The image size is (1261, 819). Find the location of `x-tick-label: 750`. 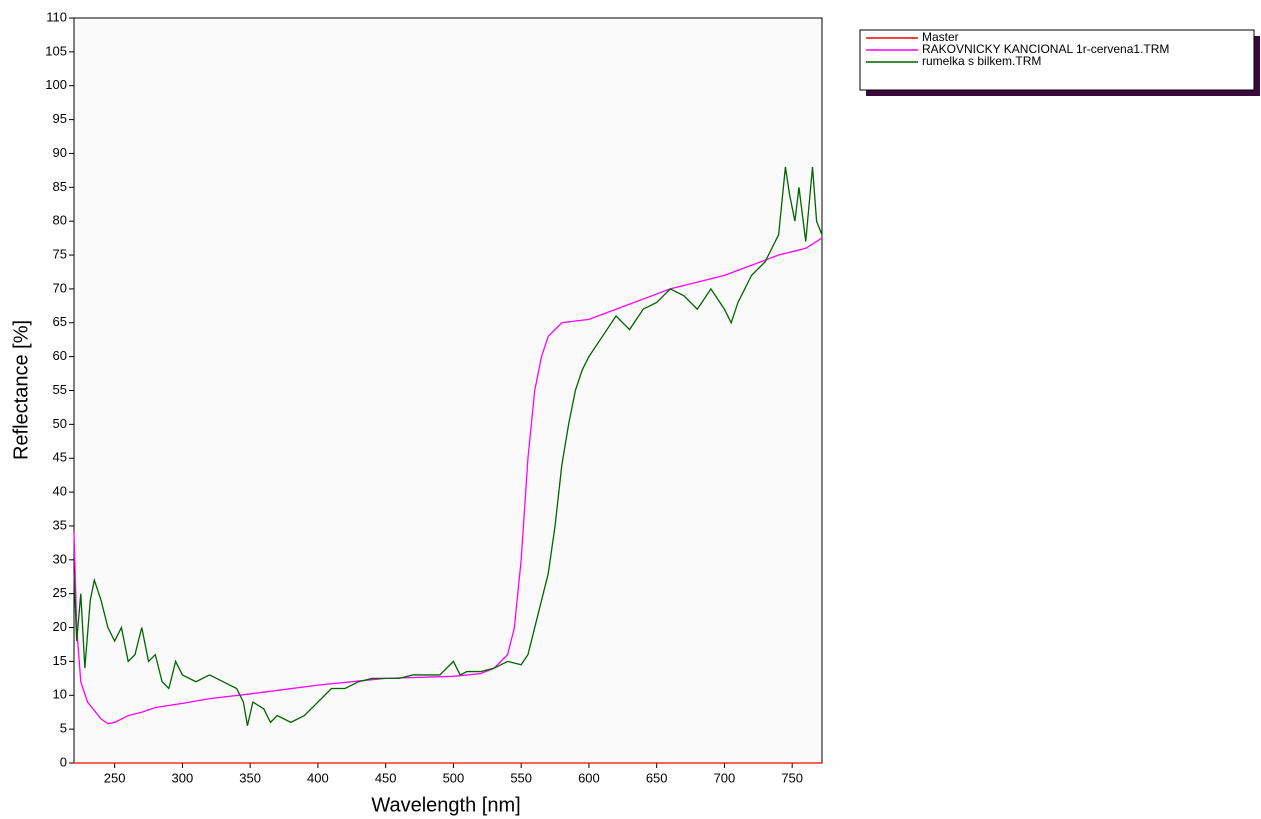

x-tick-label: 750 is located at coordinates (792, 777).